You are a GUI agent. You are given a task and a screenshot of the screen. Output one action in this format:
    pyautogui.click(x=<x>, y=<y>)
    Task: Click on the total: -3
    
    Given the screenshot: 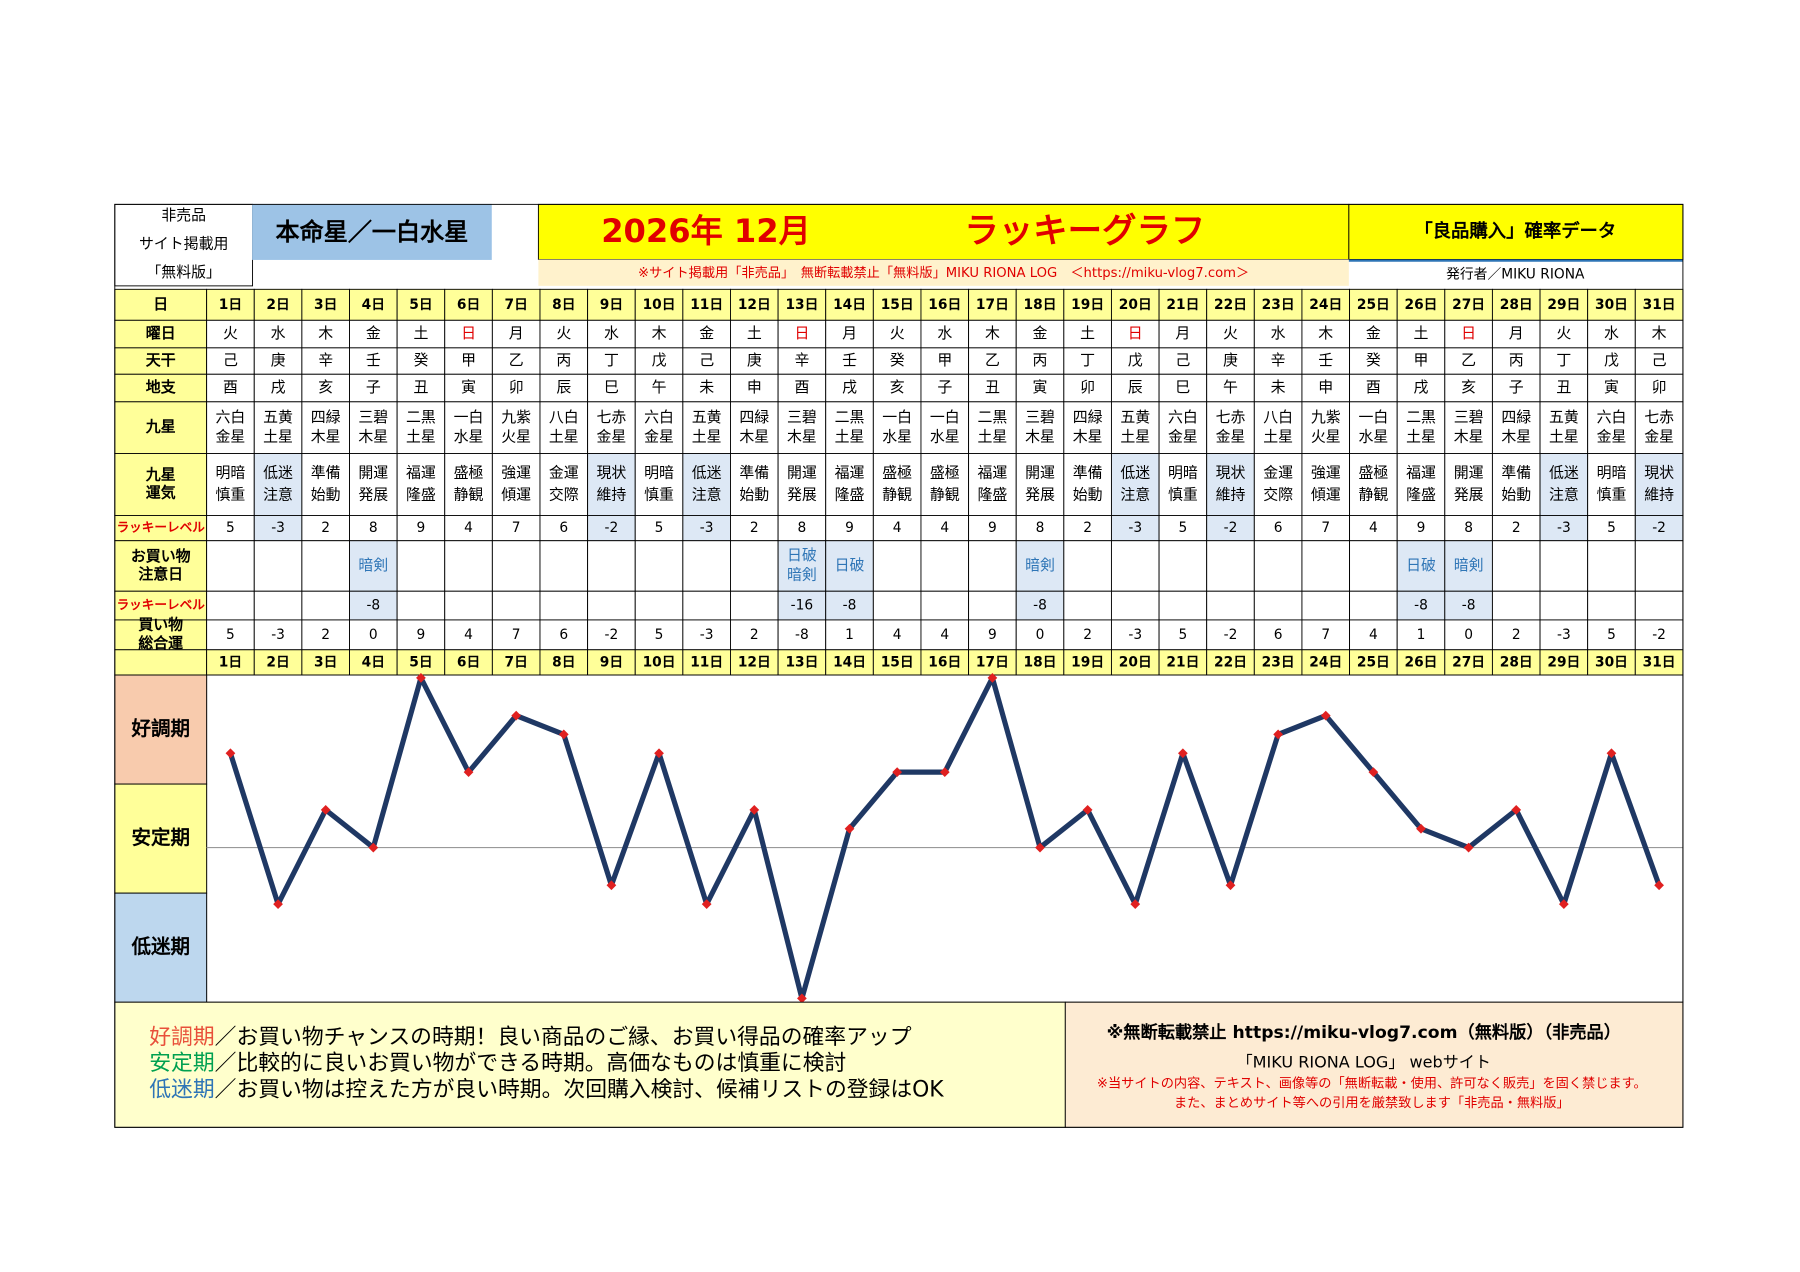 What is the action you would take?
    pyautogui.click(x=707, y=635)
    